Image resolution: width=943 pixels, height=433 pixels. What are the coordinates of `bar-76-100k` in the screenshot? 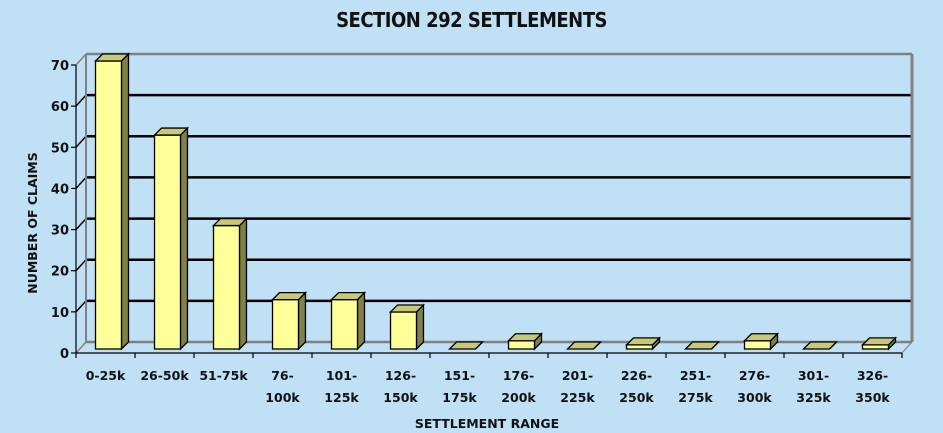 It's located at (289, 321).